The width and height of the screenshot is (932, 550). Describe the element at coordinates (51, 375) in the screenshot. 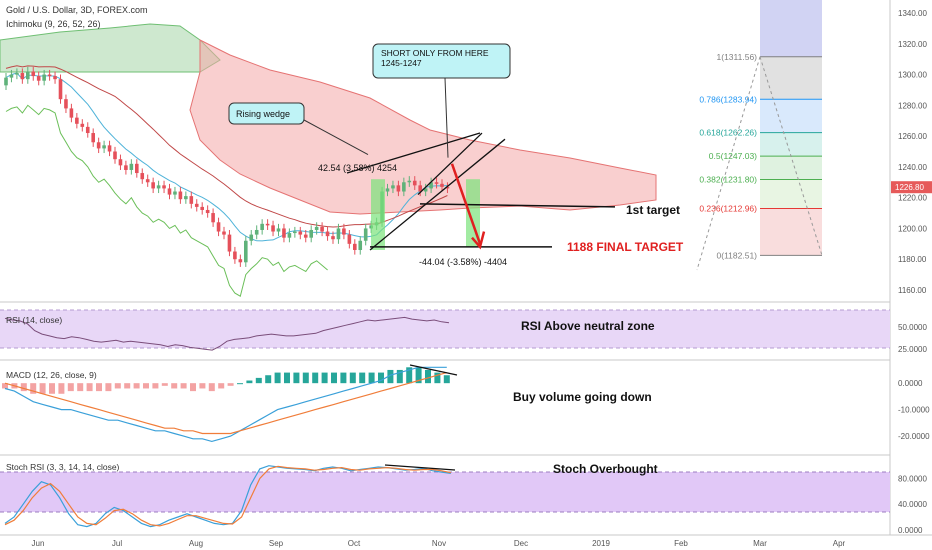

I see `macd-pane-label: MACD (12, 26, close, 9)` at that location.